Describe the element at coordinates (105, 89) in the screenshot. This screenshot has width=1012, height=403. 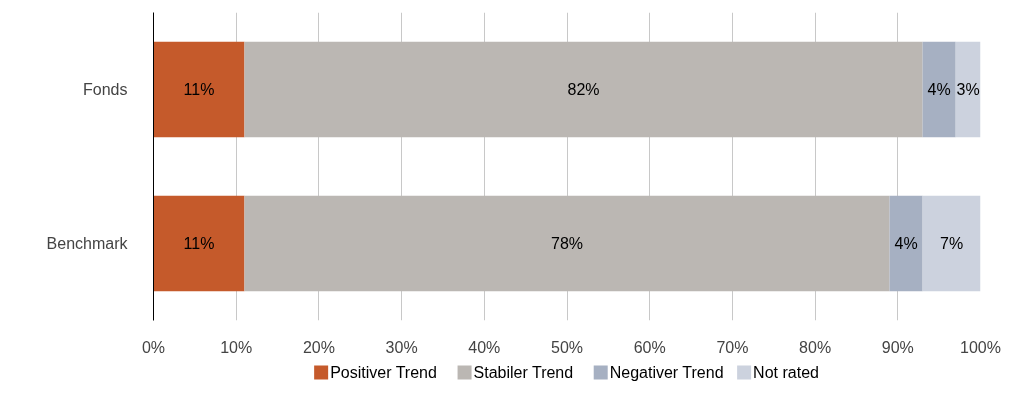
I see `y-tick-label: Fonds` at that location.